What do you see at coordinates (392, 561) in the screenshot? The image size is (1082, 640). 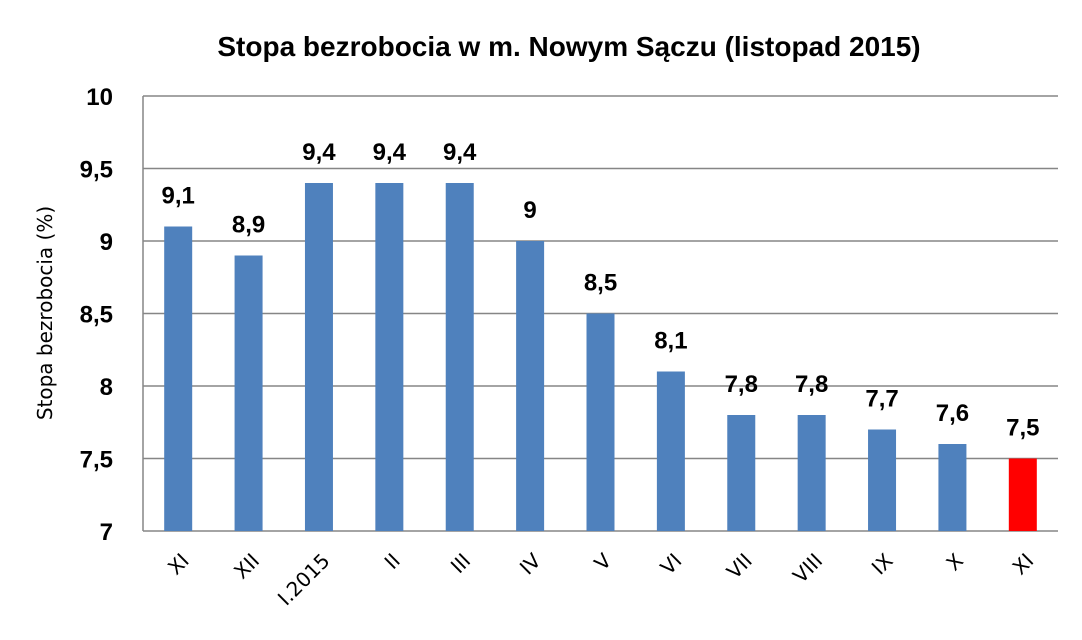 I see `x-tick-label: II` at bounding box center [392, 561].